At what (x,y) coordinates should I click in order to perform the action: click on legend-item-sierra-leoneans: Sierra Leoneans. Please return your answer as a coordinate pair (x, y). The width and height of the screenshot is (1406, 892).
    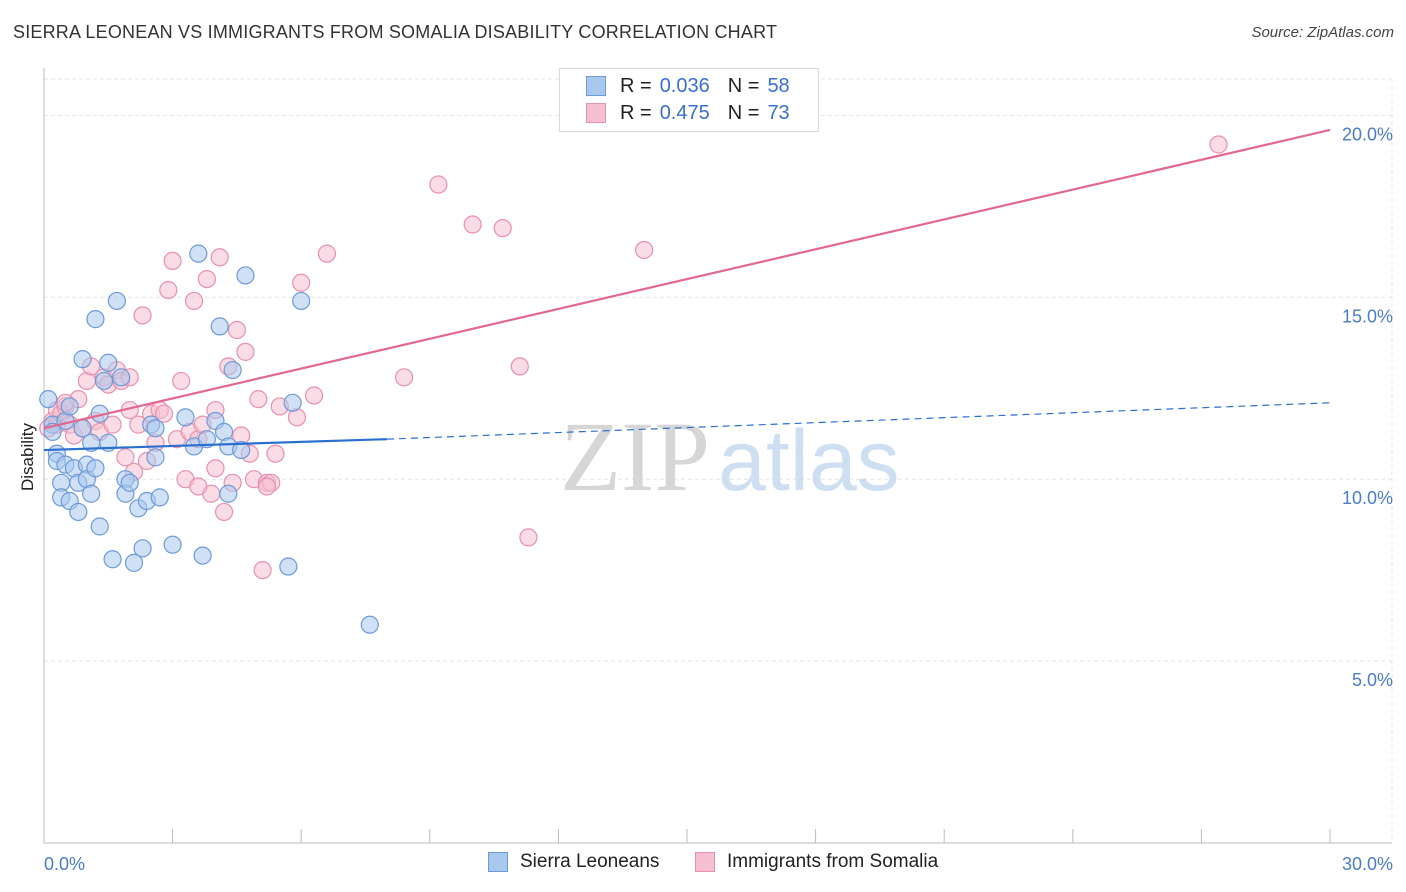
    Looking at the image, I should click on (573, 862).